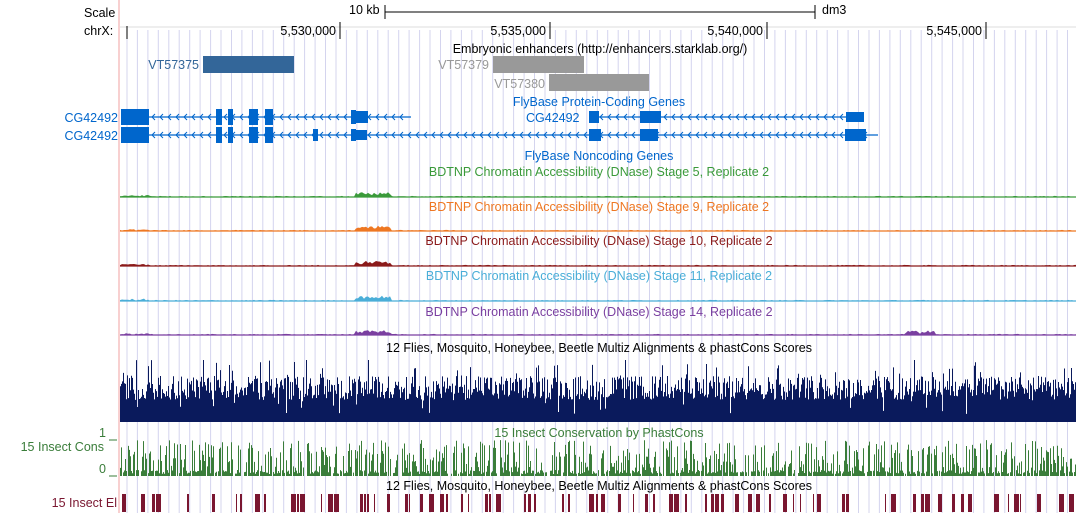 The image size is (1078, 513). Describe the element at coordinates (599, 102) in the screenshot. I see `genes-track-title: FlyBase Protein-Coding Genes` at that location.